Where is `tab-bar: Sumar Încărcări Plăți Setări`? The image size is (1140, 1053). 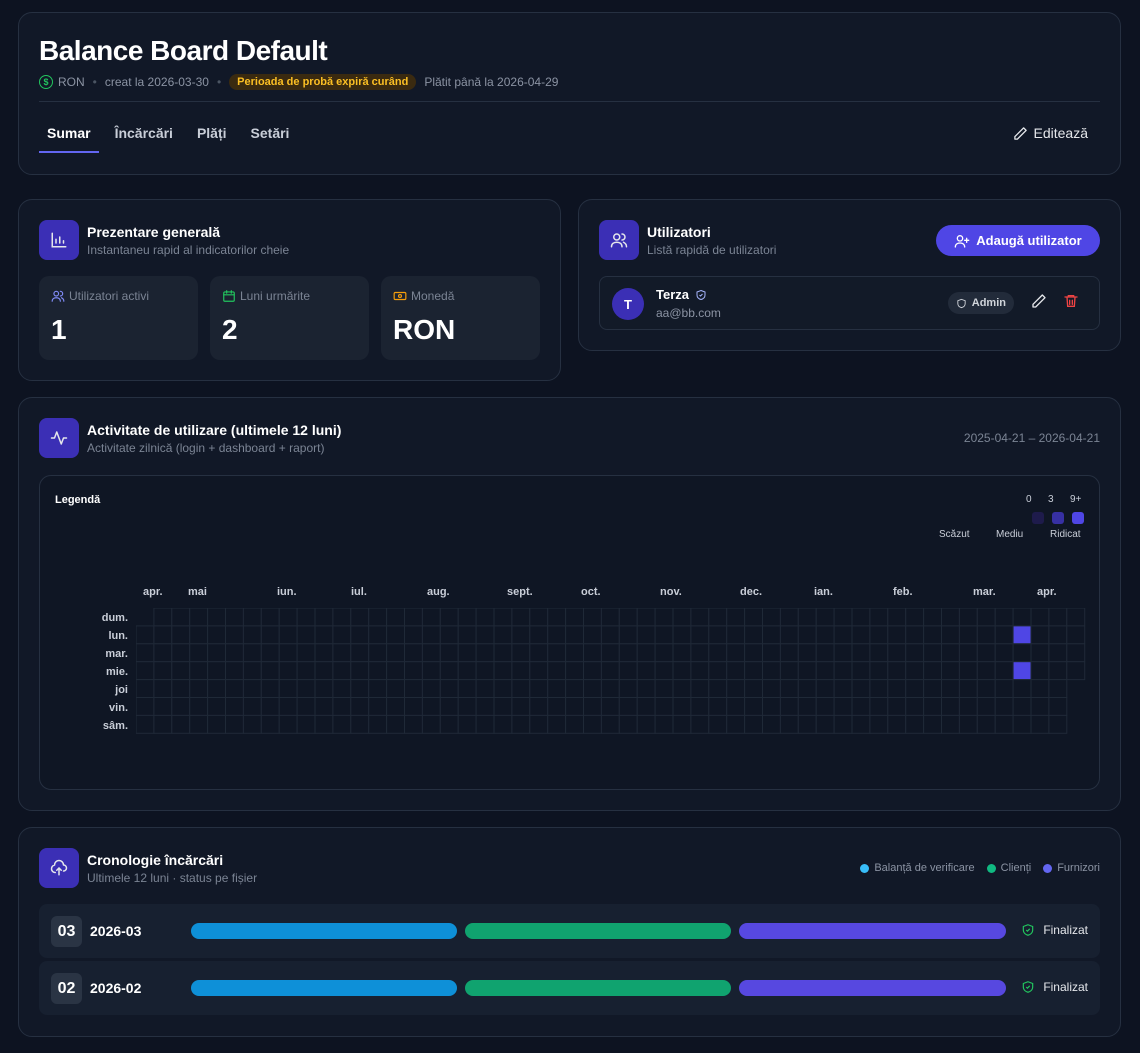 tab-bar: Sumar Încărcări Plăți Setări is located at coordinates (172, 139).